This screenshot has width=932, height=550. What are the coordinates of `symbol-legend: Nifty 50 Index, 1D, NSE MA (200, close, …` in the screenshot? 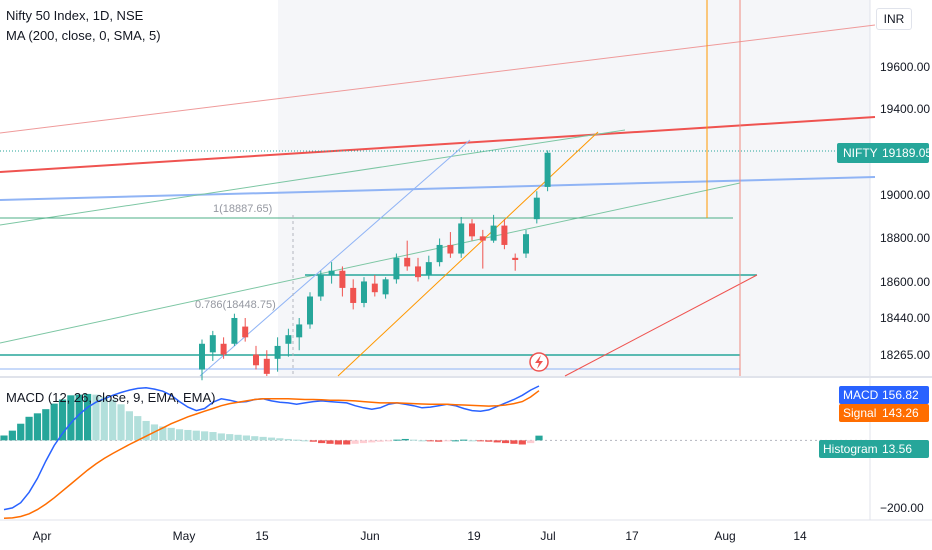 It's located at (83, 26).